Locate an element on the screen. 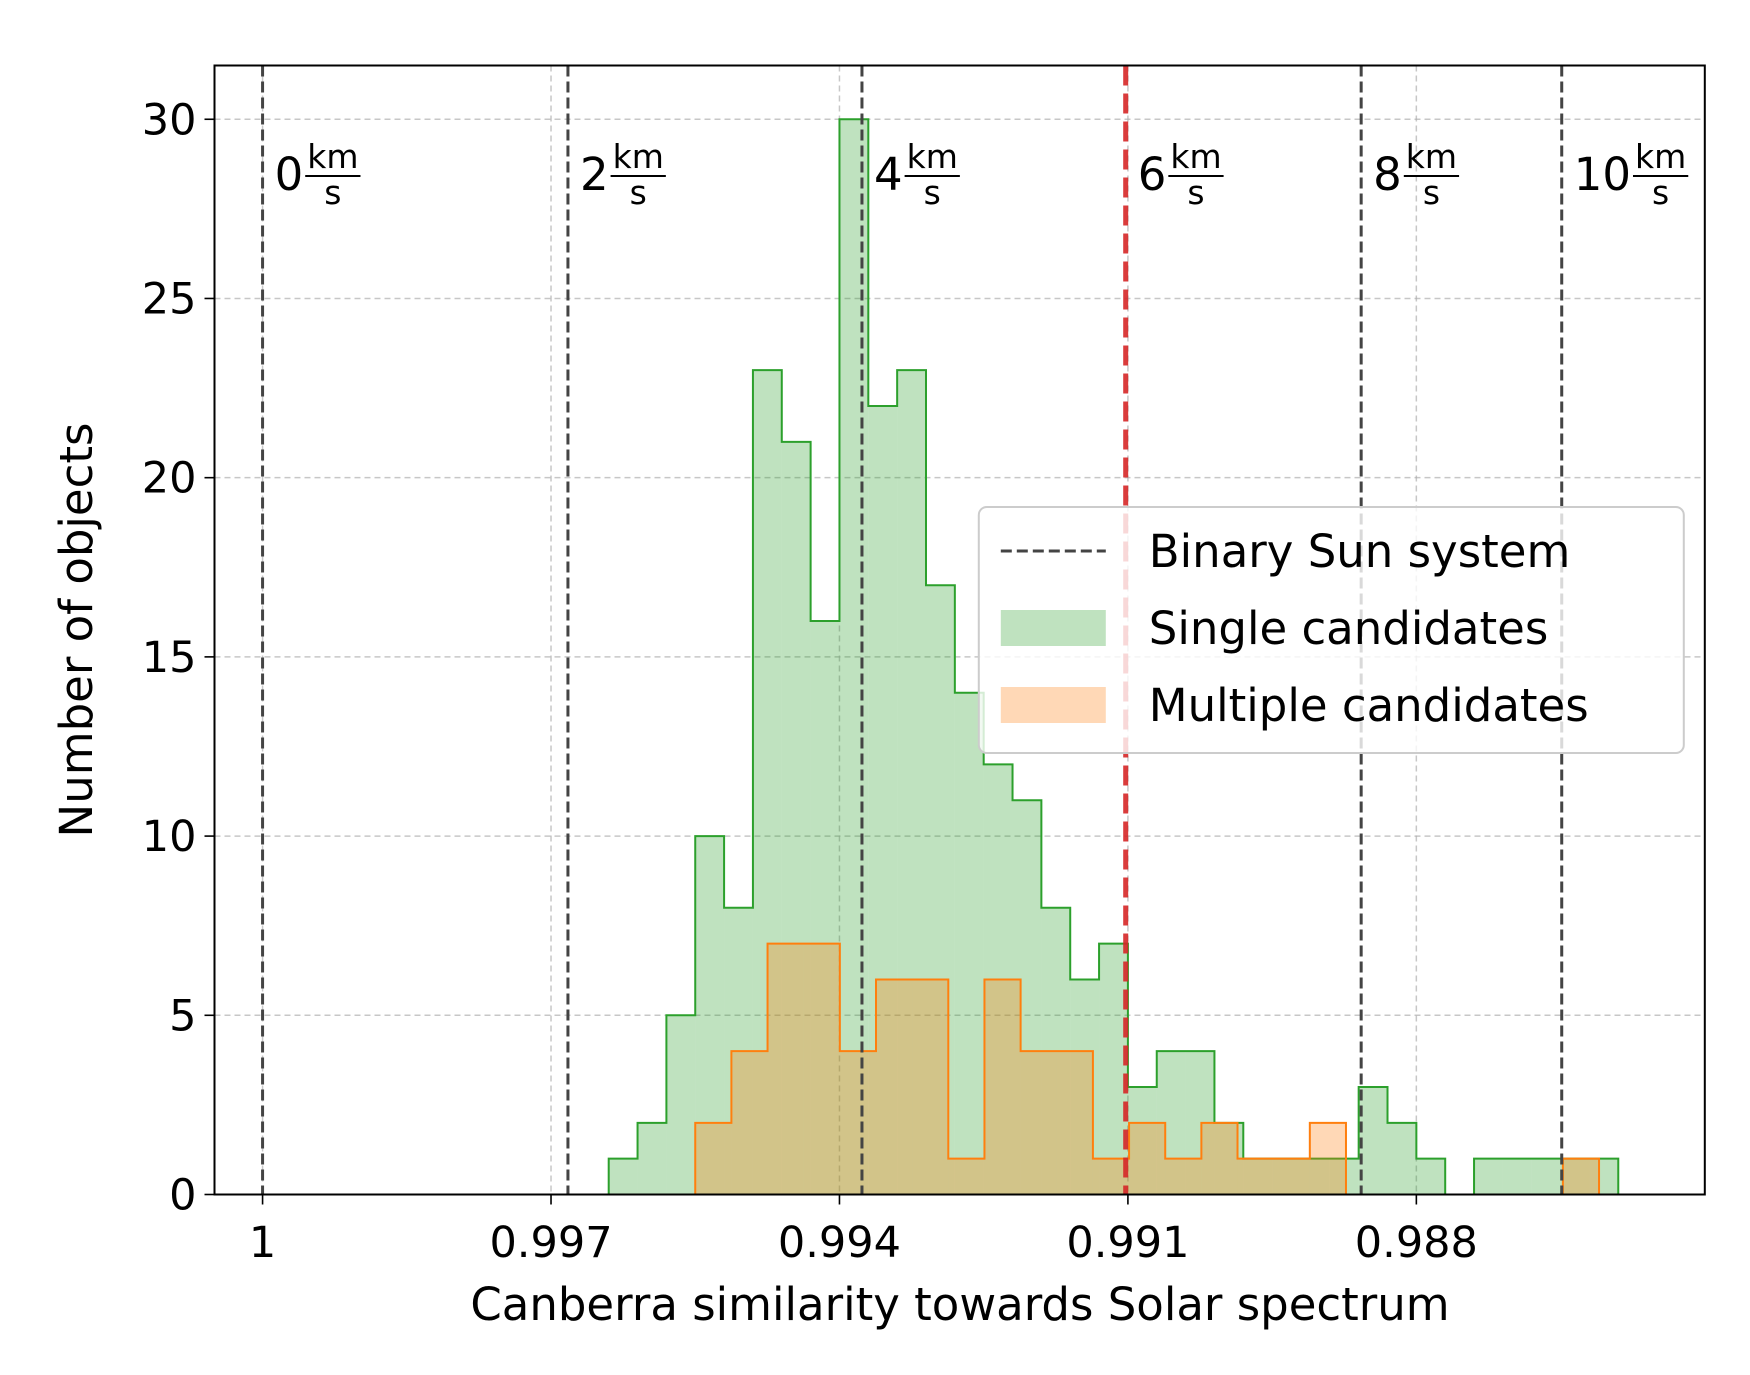 The width and height of the screenshot is (1750, 1375). velocity-label: 4 kms is located at coordinates (917, 174).